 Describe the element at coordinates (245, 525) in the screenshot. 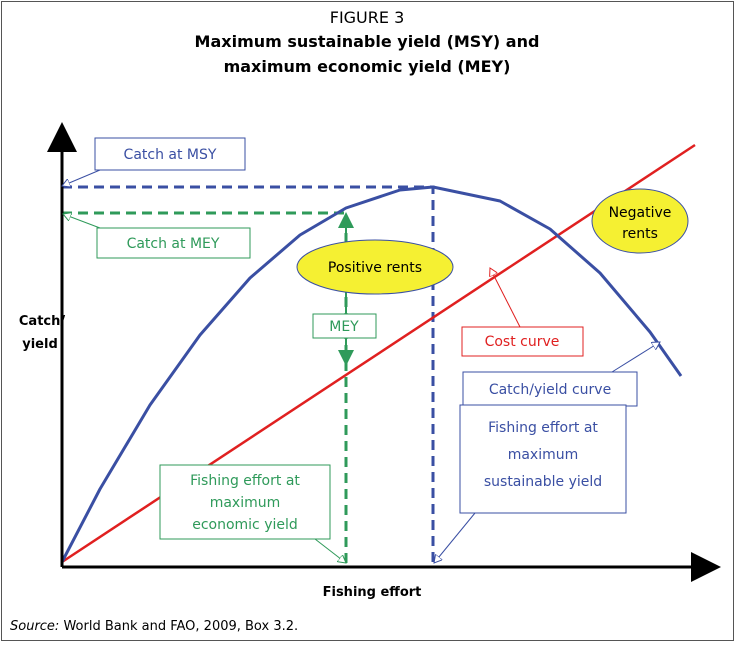

I see `label: economic yield` at that location.